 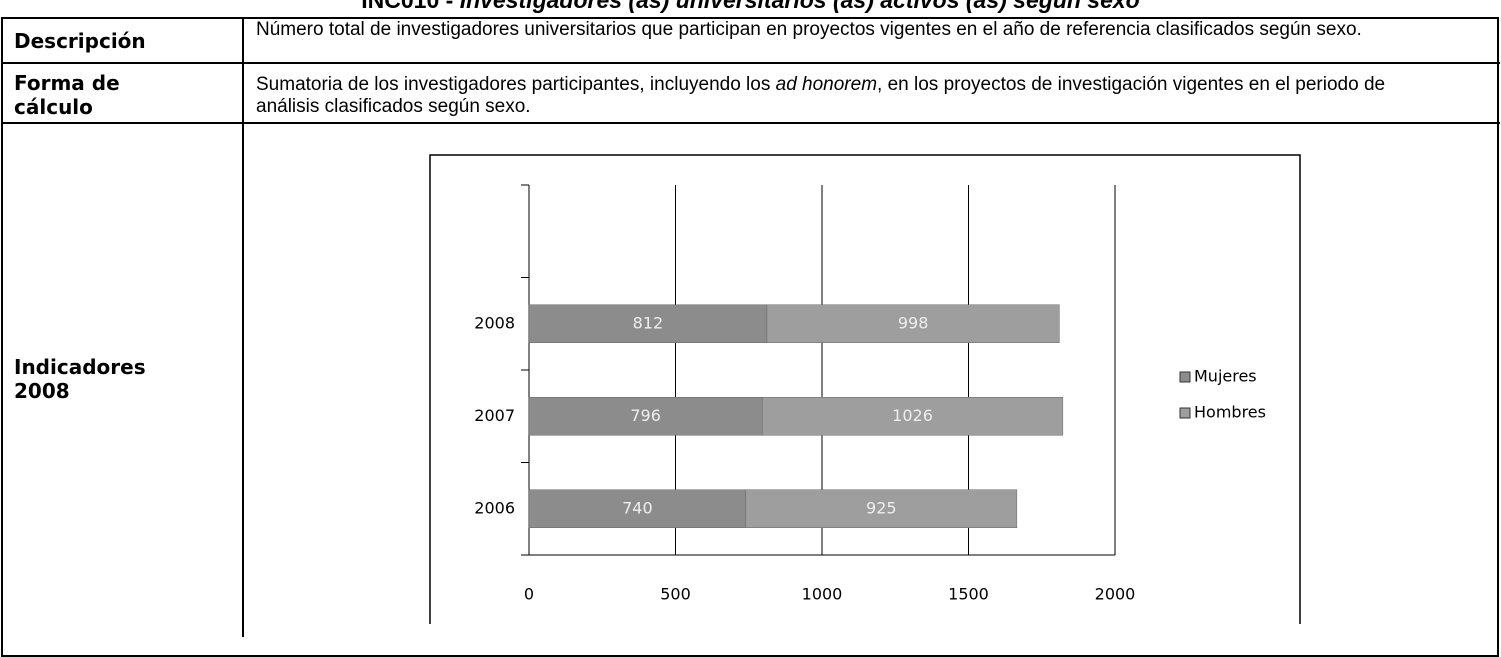 What do you see at coordinates (1230, 412) in the screenshot?
I see `legend-label: Hombres` at bounding box center [1230, 412].